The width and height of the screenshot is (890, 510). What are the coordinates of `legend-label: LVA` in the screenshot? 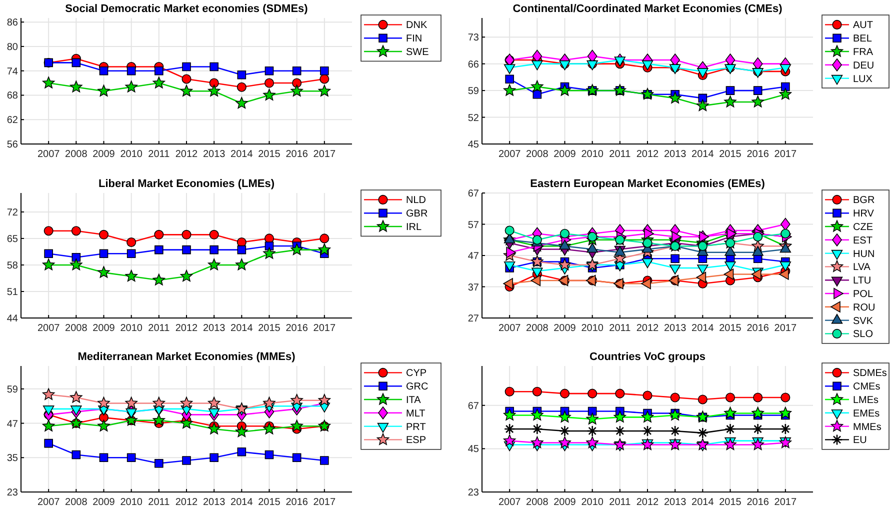 It's located at (862, 268).